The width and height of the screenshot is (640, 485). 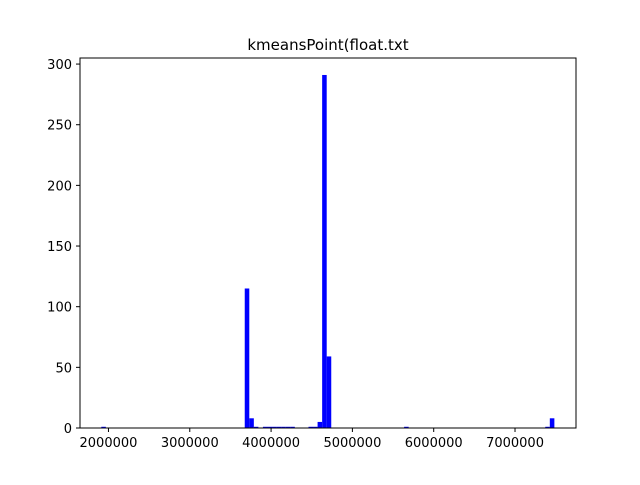 I want to click on y-tick-label: 50, so click(x=63, y=368).